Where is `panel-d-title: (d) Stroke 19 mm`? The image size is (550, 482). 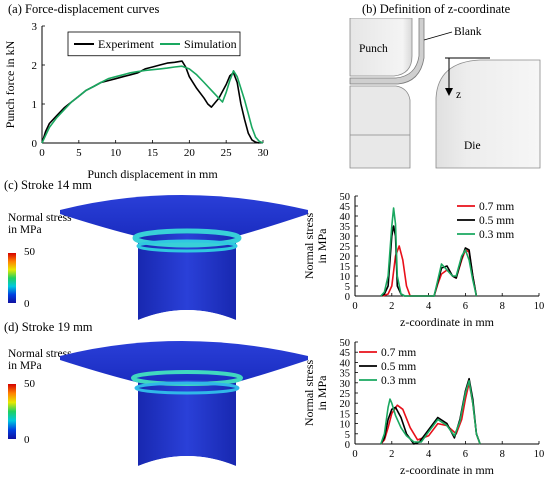
panel-d-title: (d) Stroke 19 mm is located at coordinates (48, 327).